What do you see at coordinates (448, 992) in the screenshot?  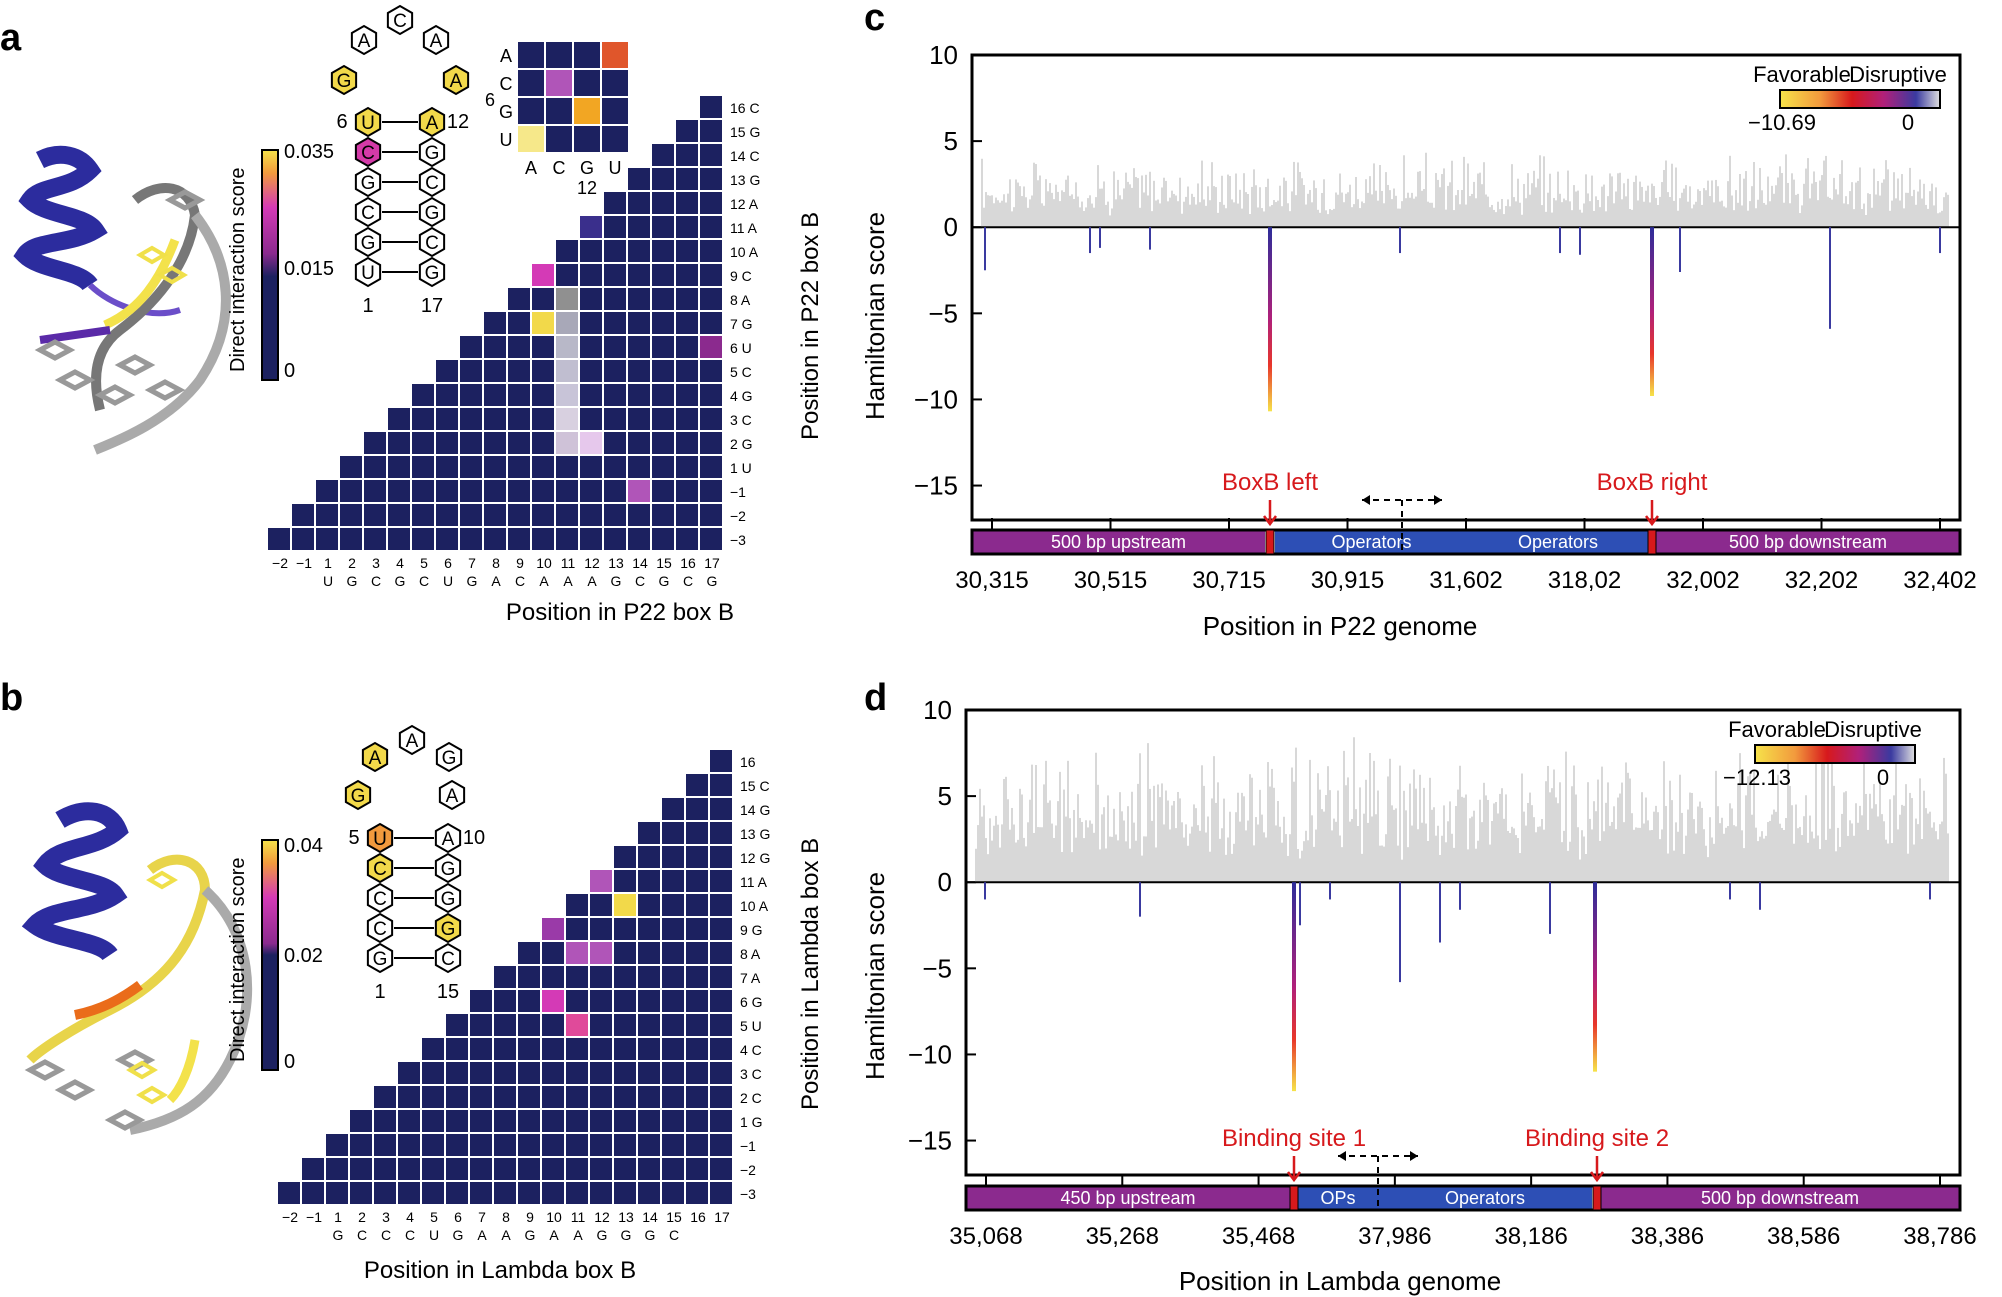 I see `stemloop-number: 15` at bounding box center [448, 992].